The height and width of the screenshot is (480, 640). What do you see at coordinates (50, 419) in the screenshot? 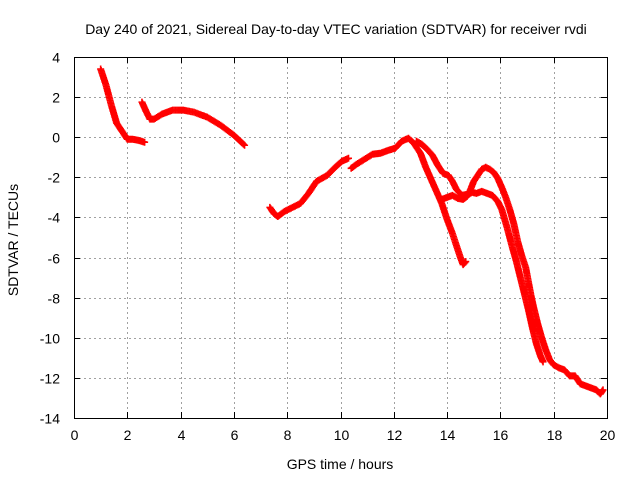
I see `y-tick-label: -14` at bounding box center [50, 419].